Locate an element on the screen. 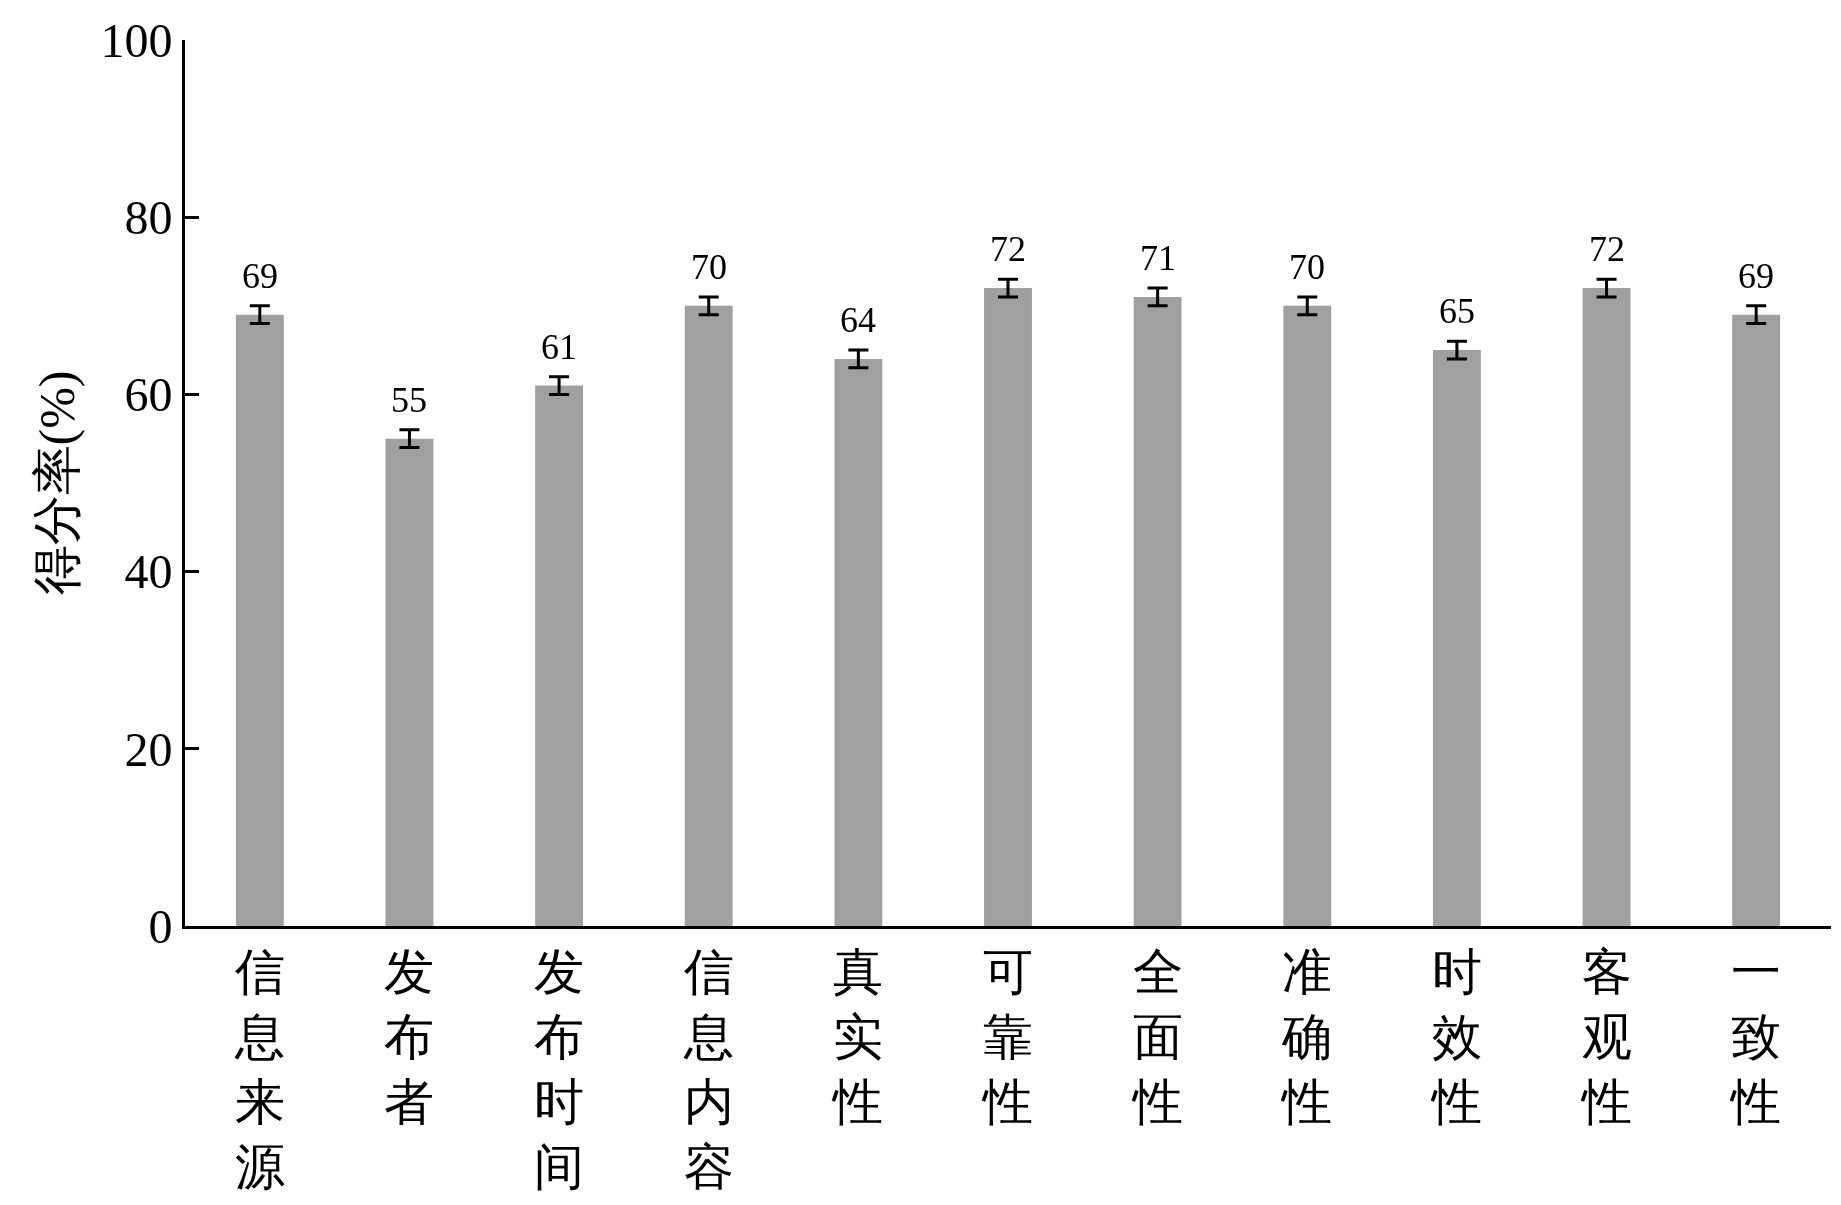 This screenshot has height=1205, width=1841. y-tick-label: 0 is located at coordinates (160, 926).